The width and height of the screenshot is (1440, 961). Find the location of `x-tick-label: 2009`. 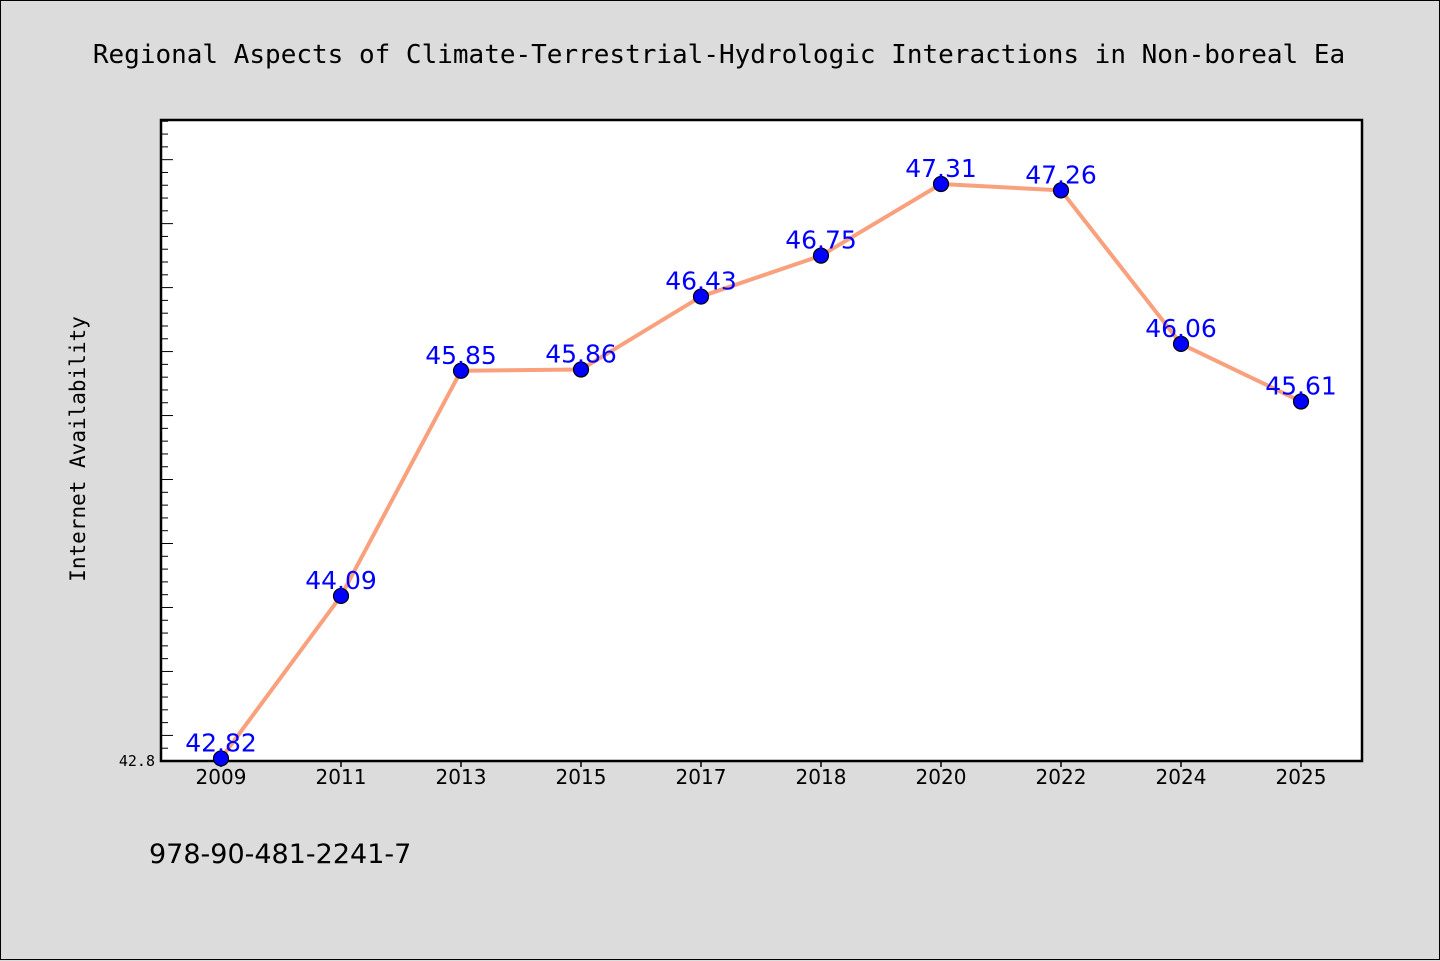

x-tick-label: 2009 is located at coordinates (221, 777).